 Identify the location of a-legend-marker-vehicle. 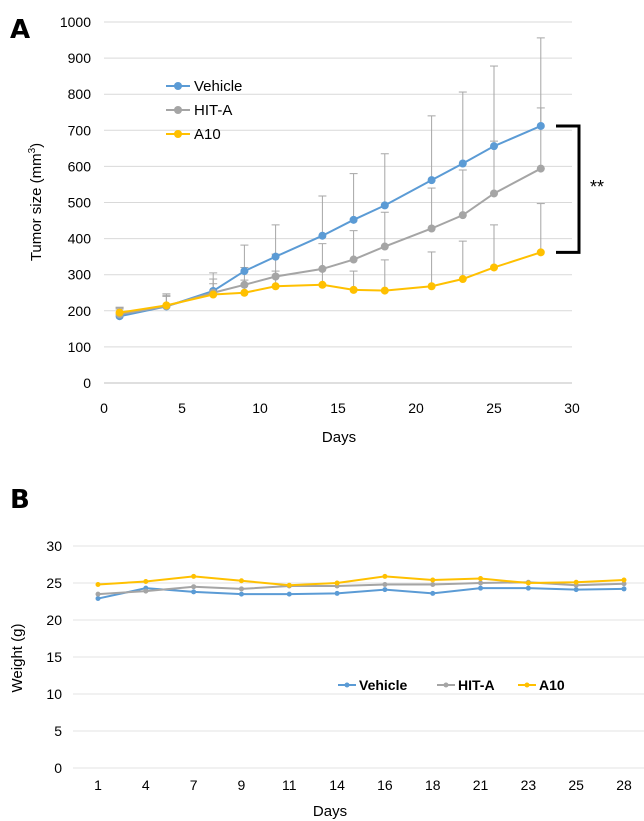
(178, 86).